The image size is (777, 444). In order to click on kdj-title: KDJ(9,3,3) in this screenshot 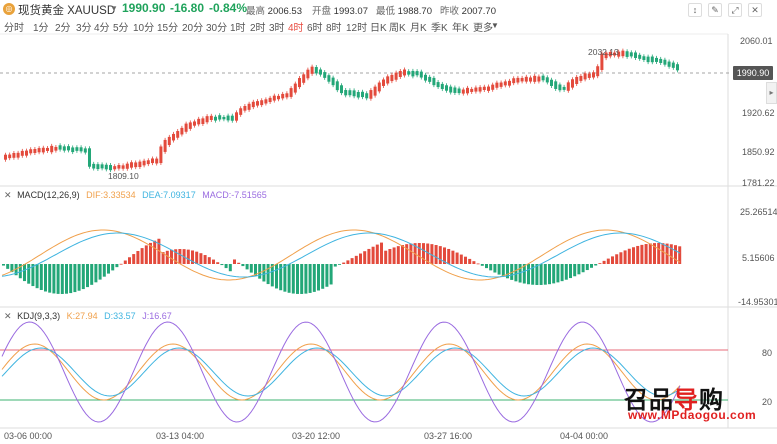, I will do `click(39, 316)`.